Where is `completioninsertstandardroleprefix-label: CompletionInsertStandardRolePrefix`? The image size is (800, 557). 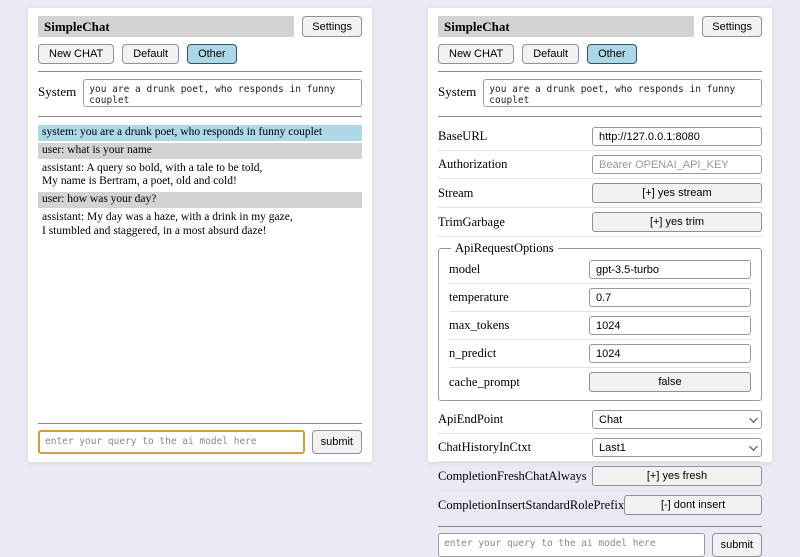
completioninsertstandardroleprefix-label: CompletionInsertStandardRolePrefix is located at coordinates (531, 504).